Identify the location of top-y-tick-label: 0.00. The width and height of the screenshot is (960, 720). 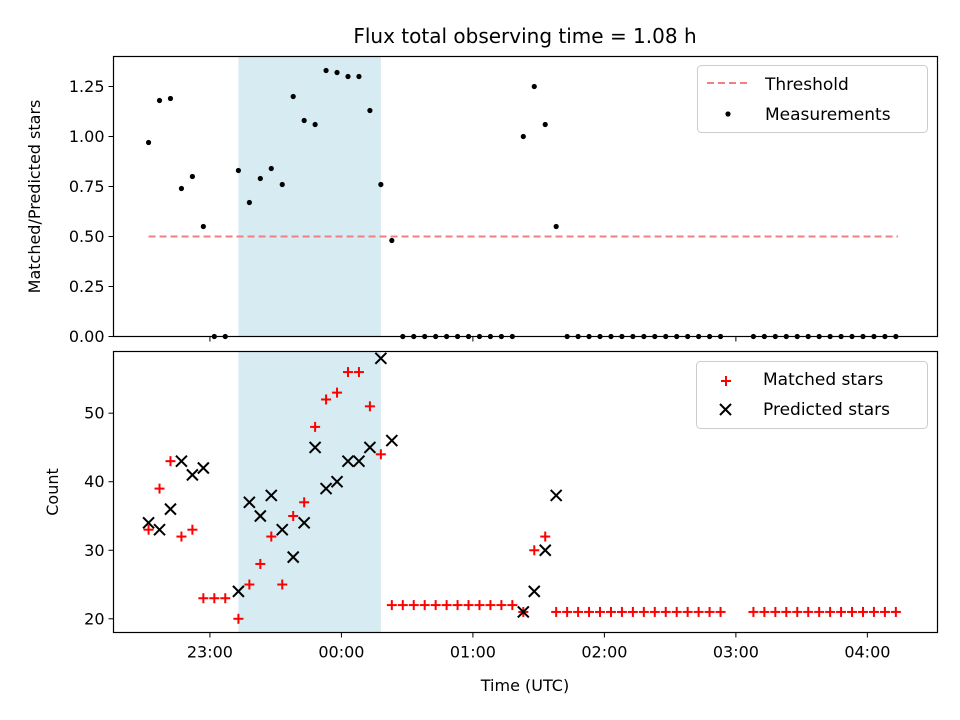
(87, 336).